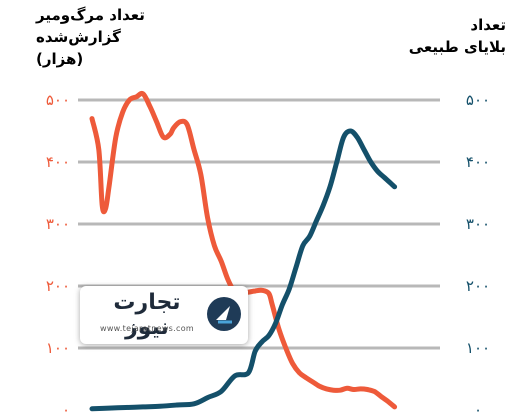  What do you see at coordinates (488, 25) in the screenshot?
I see `right-axis-title-line1: تعداد` at bounding box center [488, 25].